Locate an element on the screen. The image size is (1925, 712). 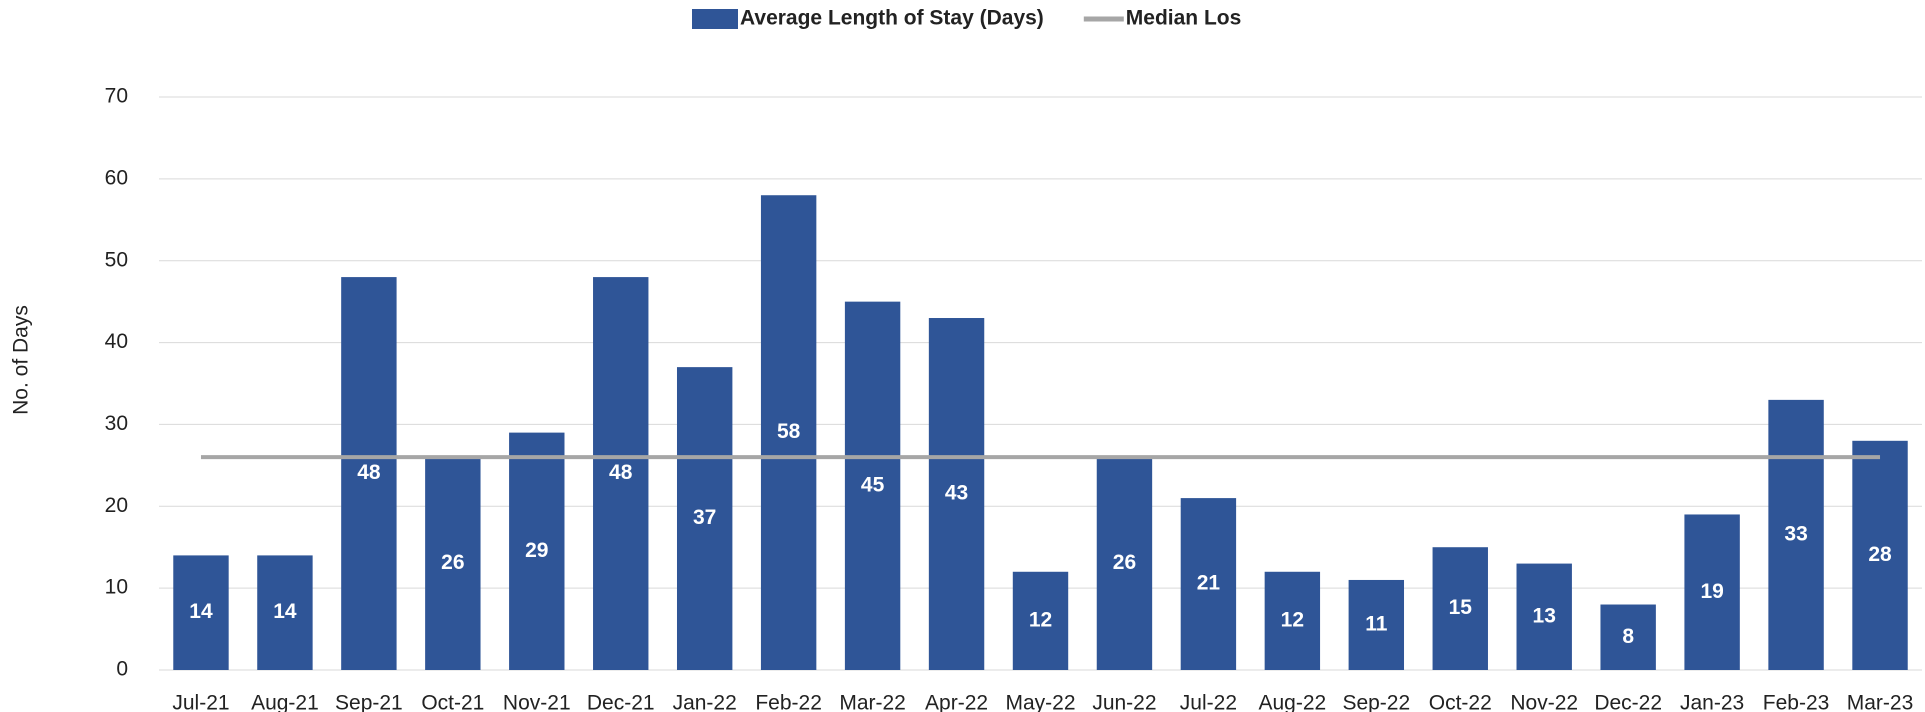
data-label: 21 is located at coordinates (1209, 583).